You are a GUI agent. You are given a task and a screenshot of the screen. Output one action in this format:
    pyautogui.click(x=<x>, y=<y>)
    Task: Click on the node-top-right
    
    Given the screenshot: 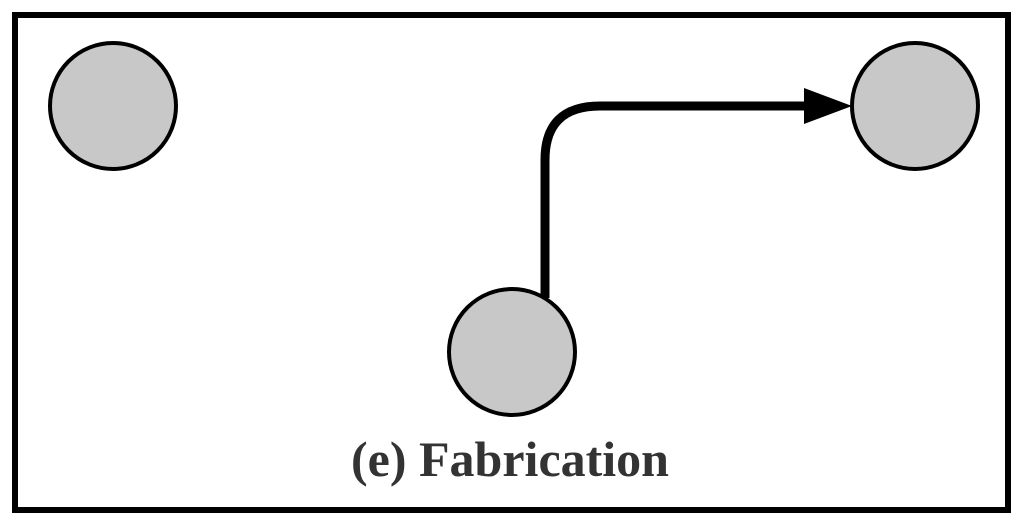 What is the action you would take?
    pyautogui.click(x=915, y=106)
    